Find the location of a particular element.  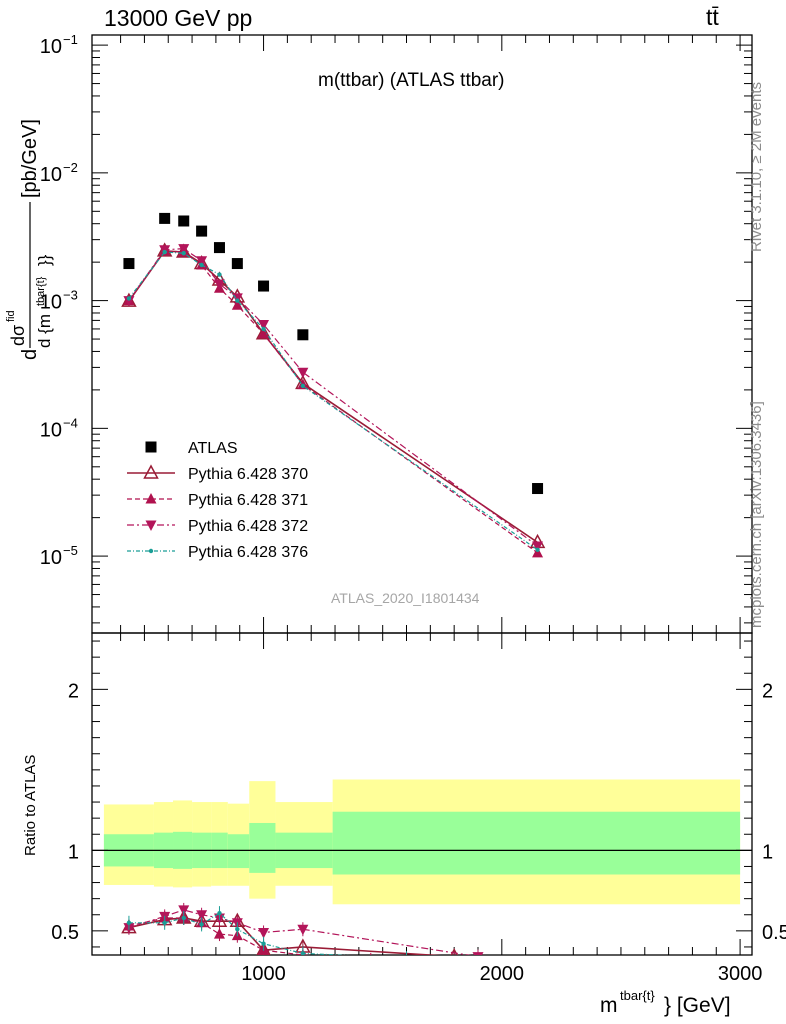

ratio-y-tick-label-right-0: 0.5 is located at coordinates (774, 933).